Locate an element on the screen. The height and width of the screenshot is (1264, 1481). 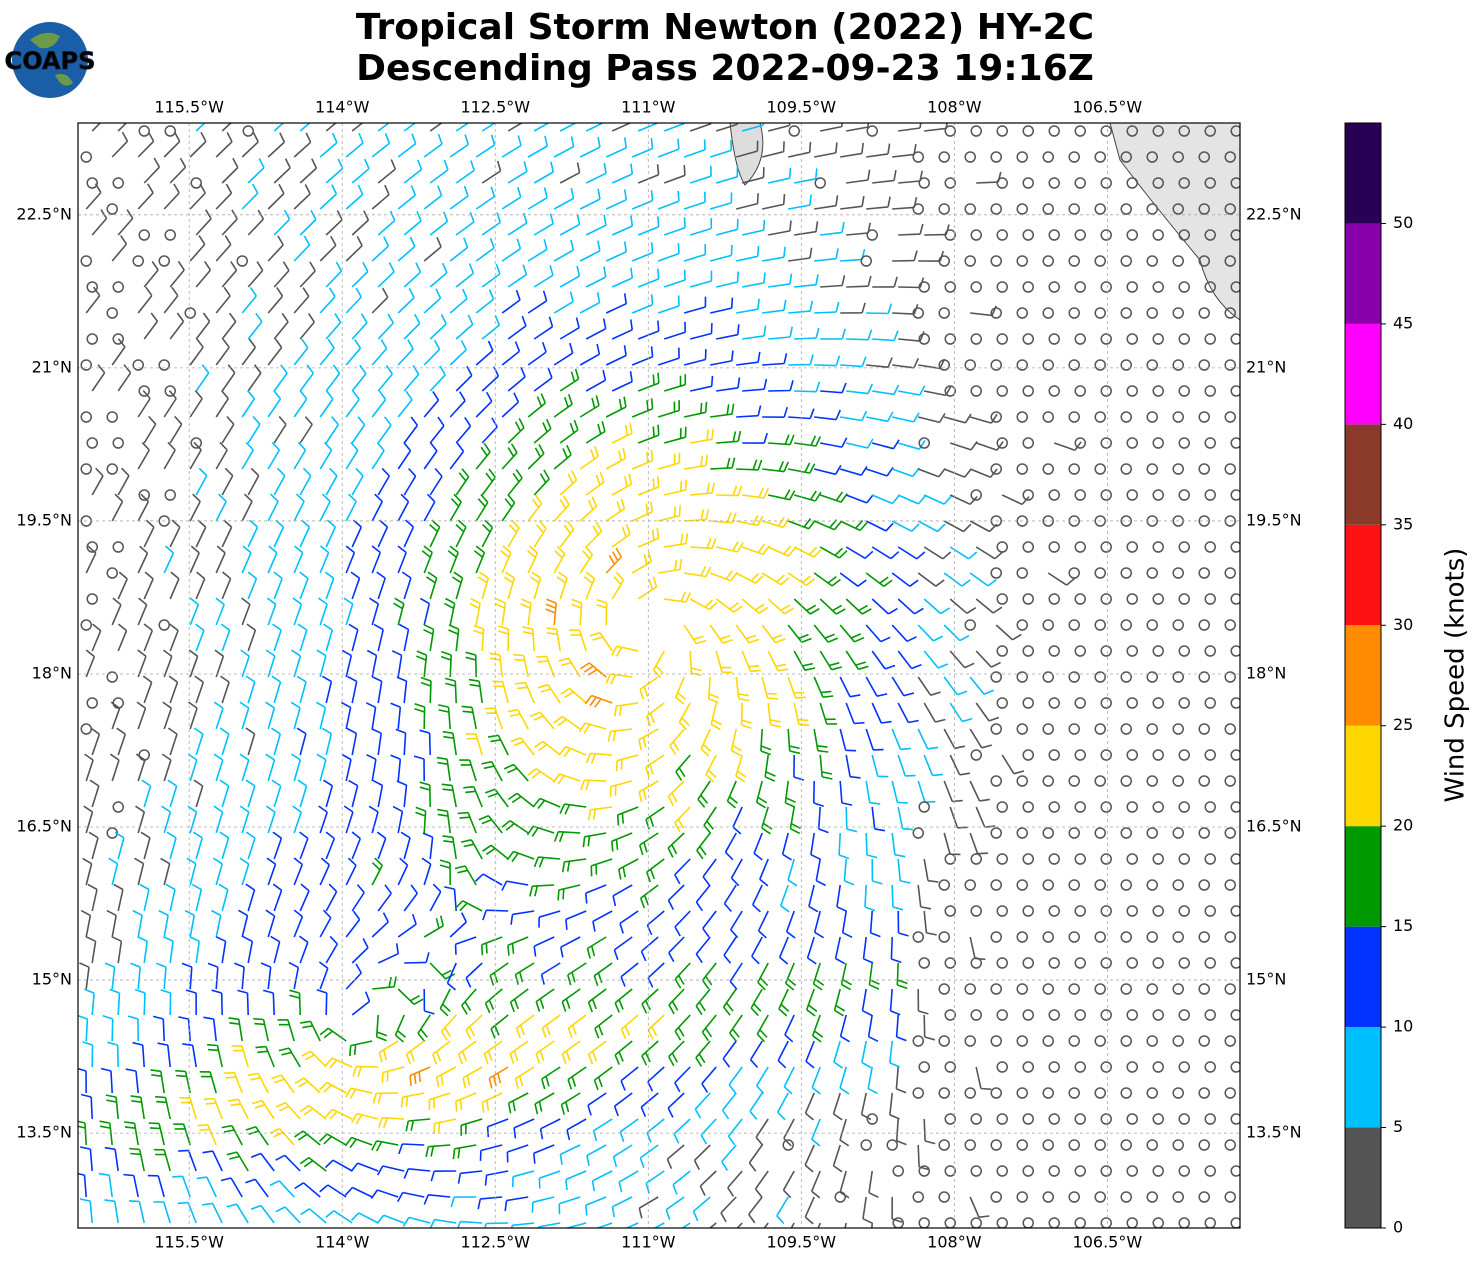
title-line: Tropical Storm Newton (2022) HY-2C is located at coordinates (725, 27).